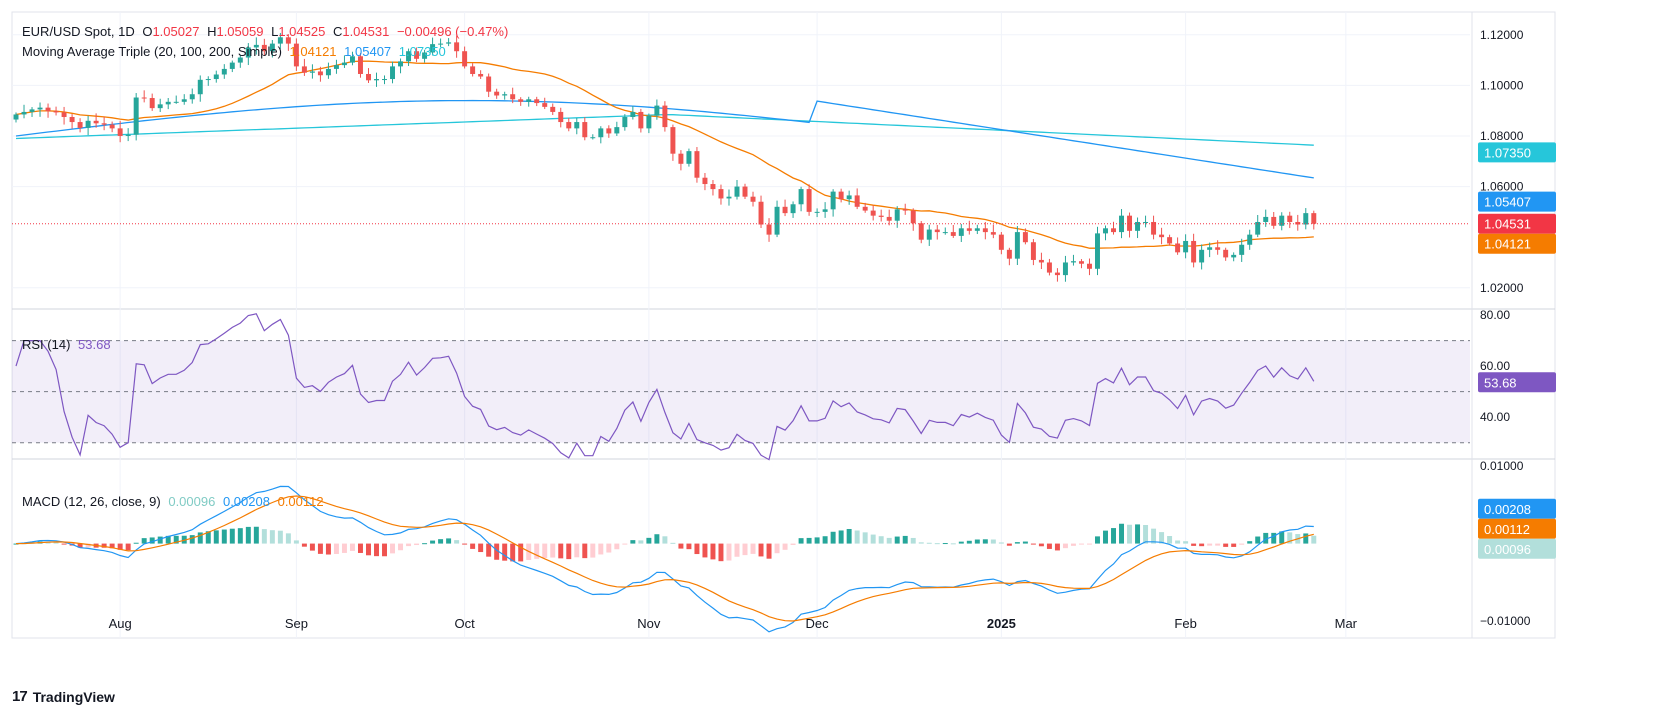 Image resolution: width=1653 pixels, height=718 pixels. What do you see at coordinates (1507, 202) in the screenshot?
I see `price-tag-label: 1.05407` at bounding box center [1507, 202].